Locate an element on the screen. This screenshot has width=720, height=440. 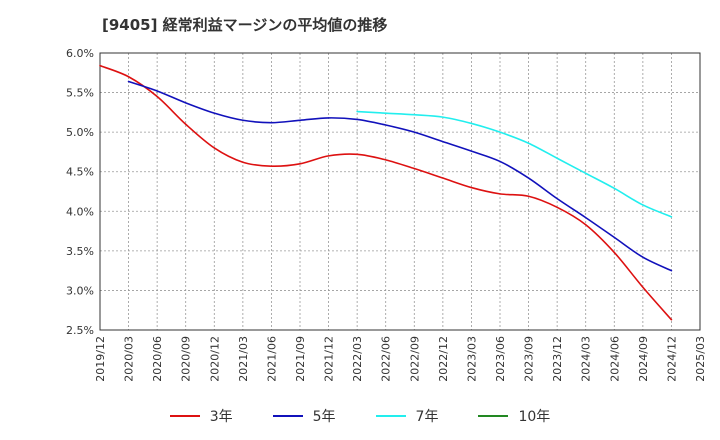
x-tick-label: 2024/03 is located at coordinates (586, 359).